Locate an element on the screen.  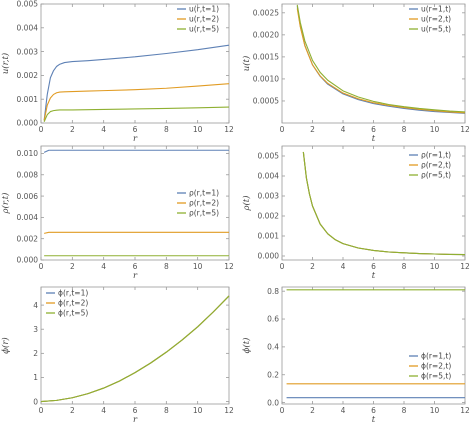
legend-label: ρ(r=5,t) is located at coordinates (436, 175).